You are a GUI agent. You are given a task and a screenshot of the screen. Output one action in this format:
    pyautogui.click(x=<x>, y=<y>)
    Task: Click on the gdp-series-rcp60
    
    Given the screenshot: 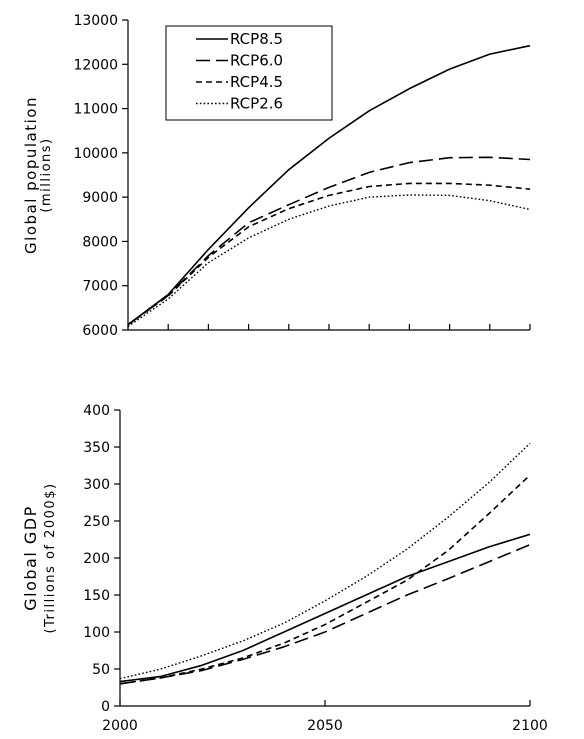 What is the action you would take?
    pyautogui.click(x=325, y=614)
    